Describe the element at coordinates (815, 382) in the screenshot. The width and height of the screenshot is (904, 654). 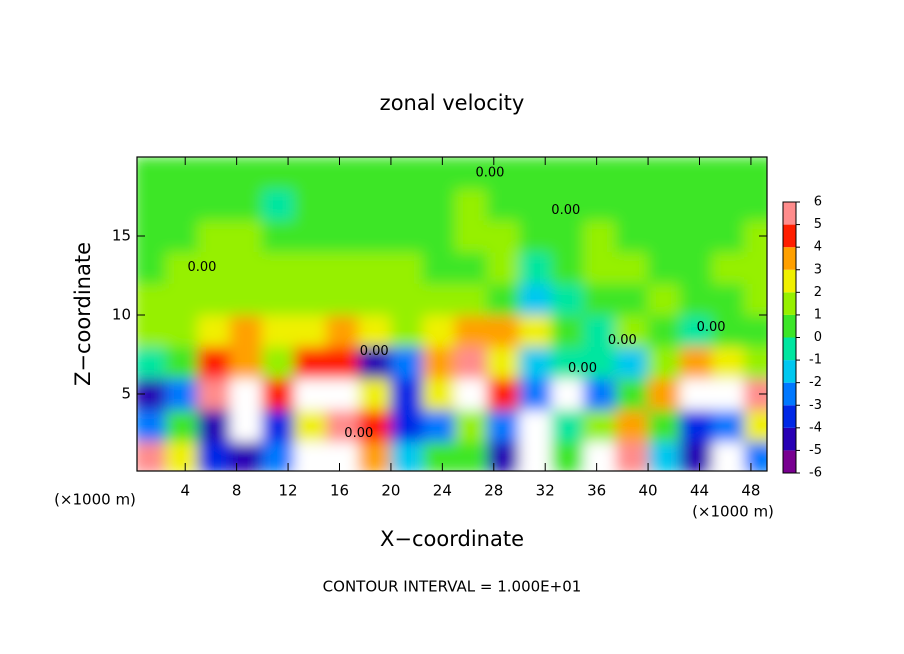
I see `colorbar-tick-label: -2` at that location.